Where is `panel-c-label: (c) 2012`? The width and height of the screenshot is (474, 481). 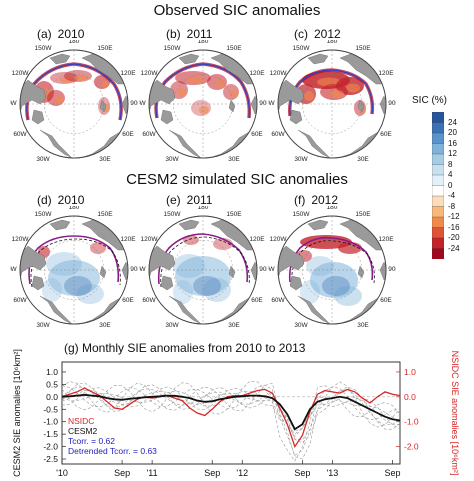 panel-c-label: (c) 2012 is located at coordinates (317, 34).